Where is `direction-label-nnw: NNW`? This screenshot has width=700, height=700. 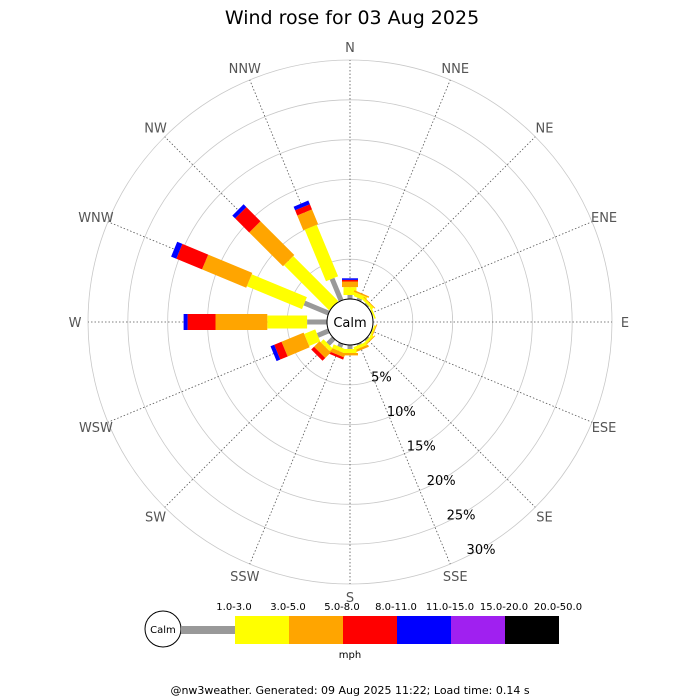
direction-label-nnw: NNW is located at coordinates (245, 69).